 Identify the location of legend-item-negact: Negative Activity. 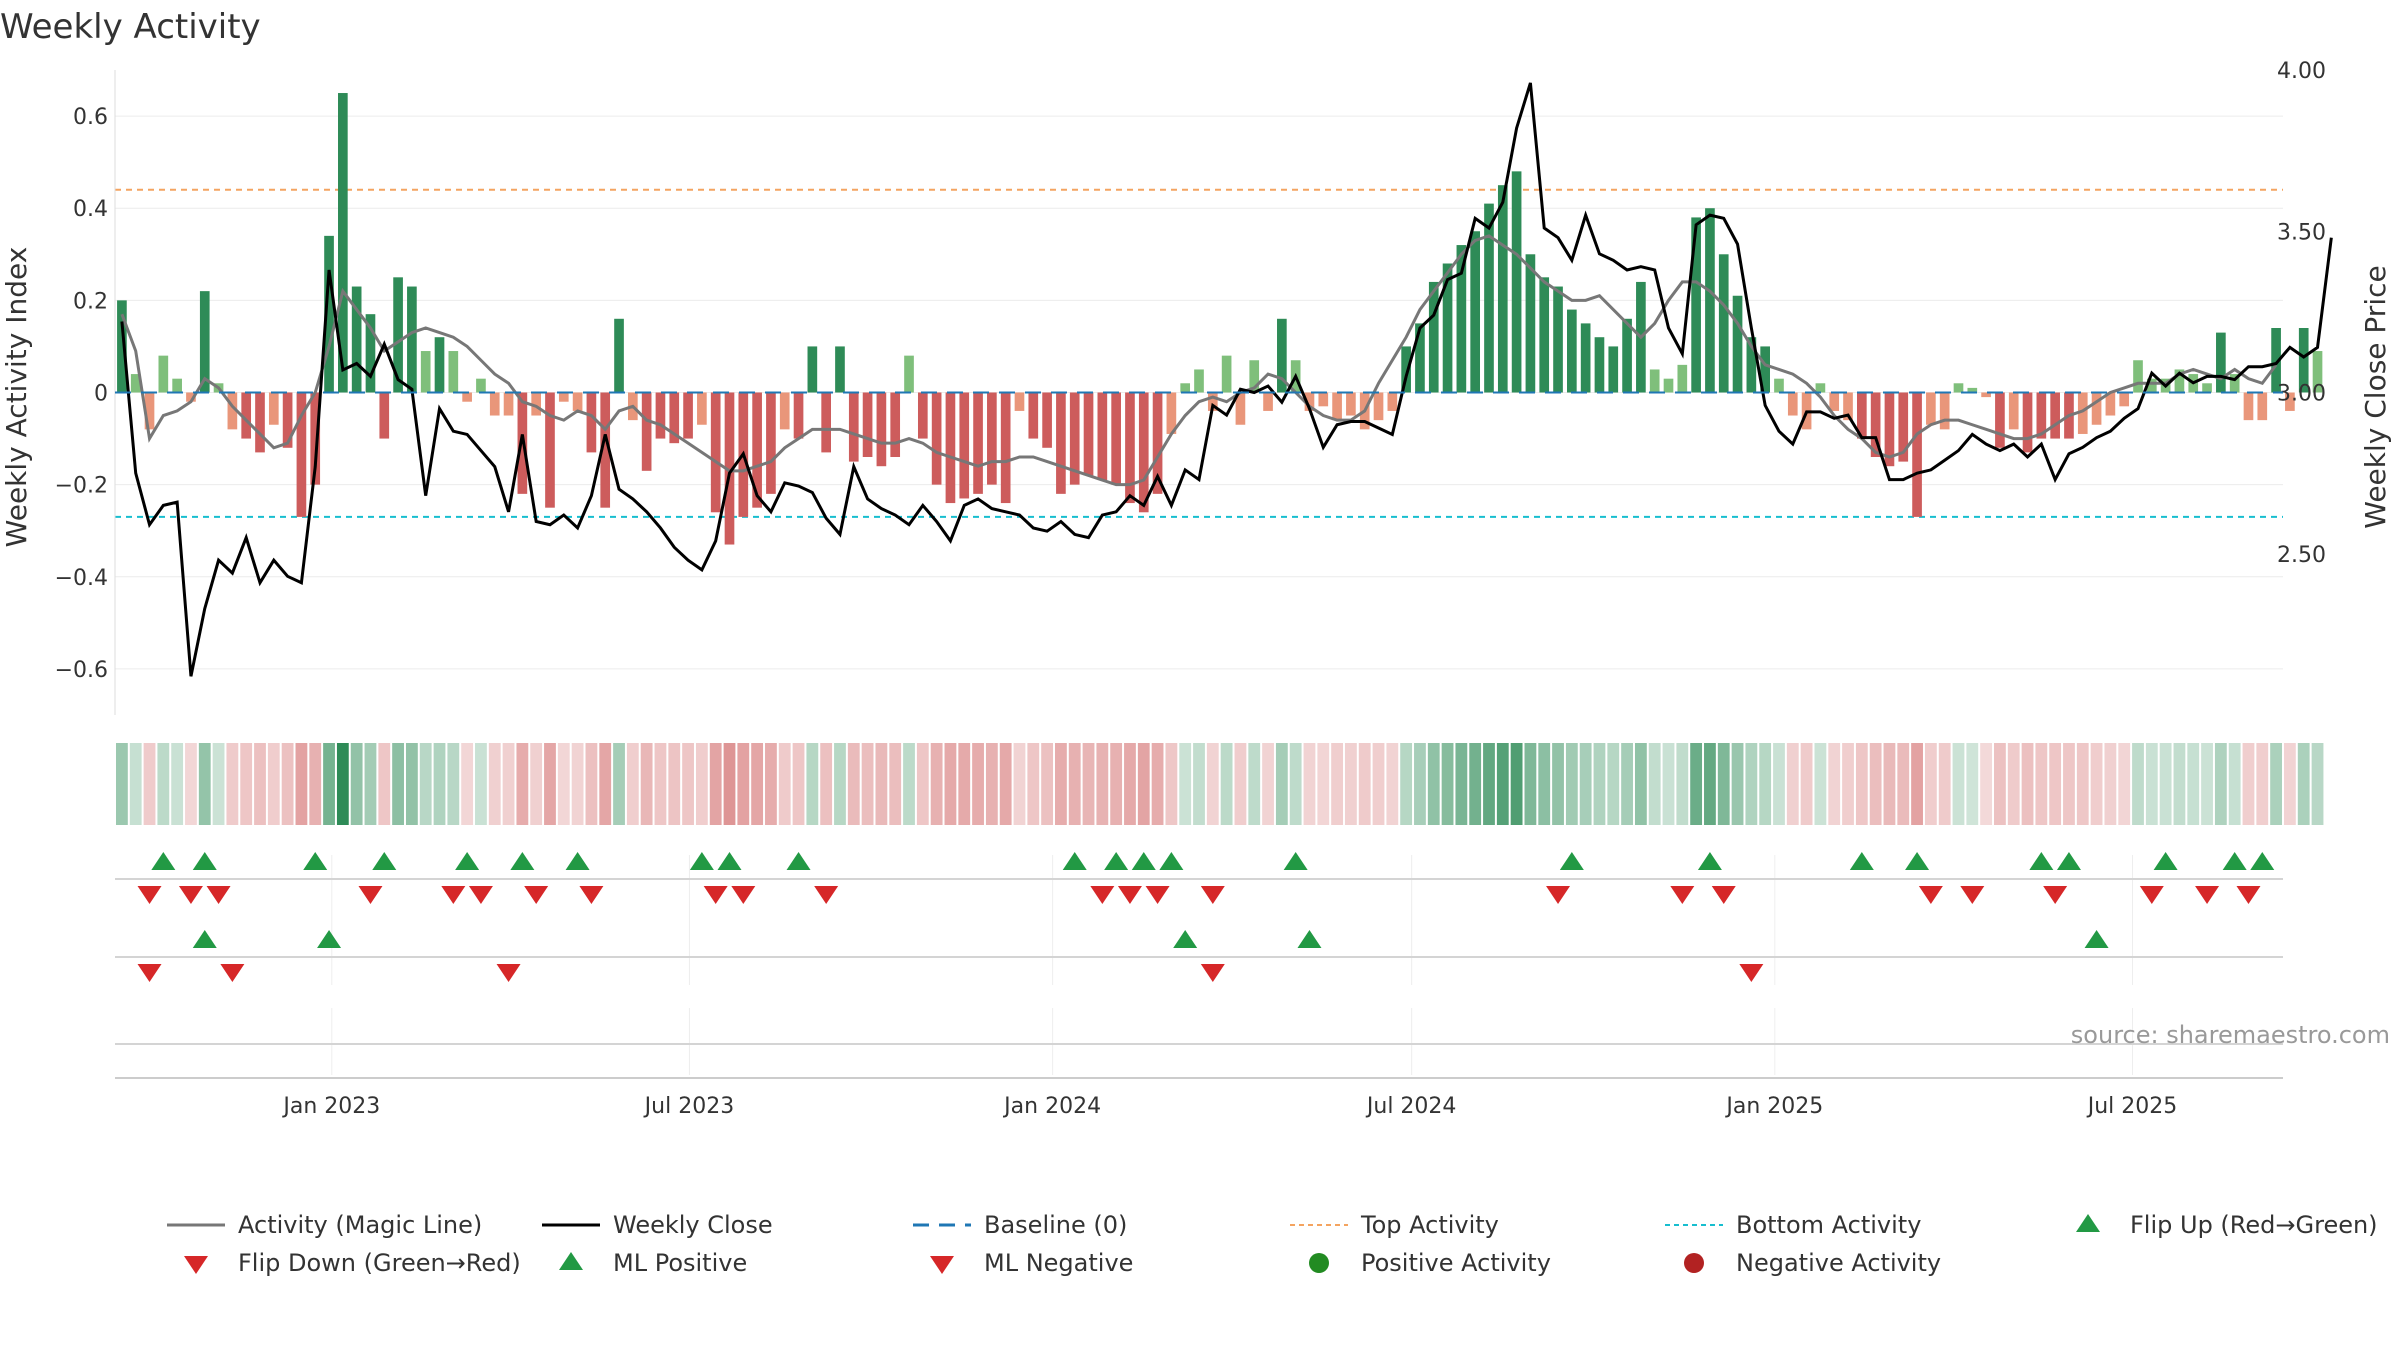
(1812, 1263).